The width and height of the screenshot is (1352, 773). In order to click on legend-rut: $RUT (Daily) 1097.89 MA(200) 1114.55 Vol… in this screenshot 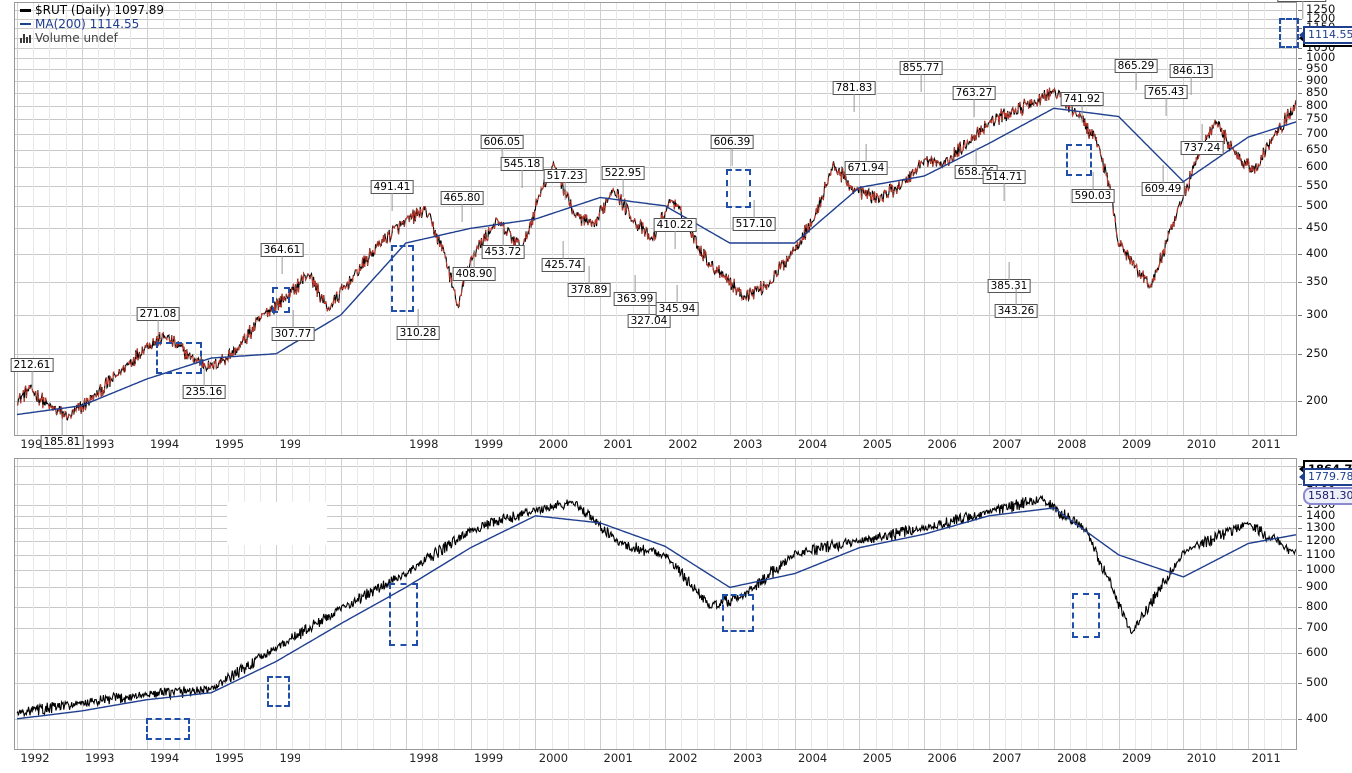, I will do `click(92, 24)`.